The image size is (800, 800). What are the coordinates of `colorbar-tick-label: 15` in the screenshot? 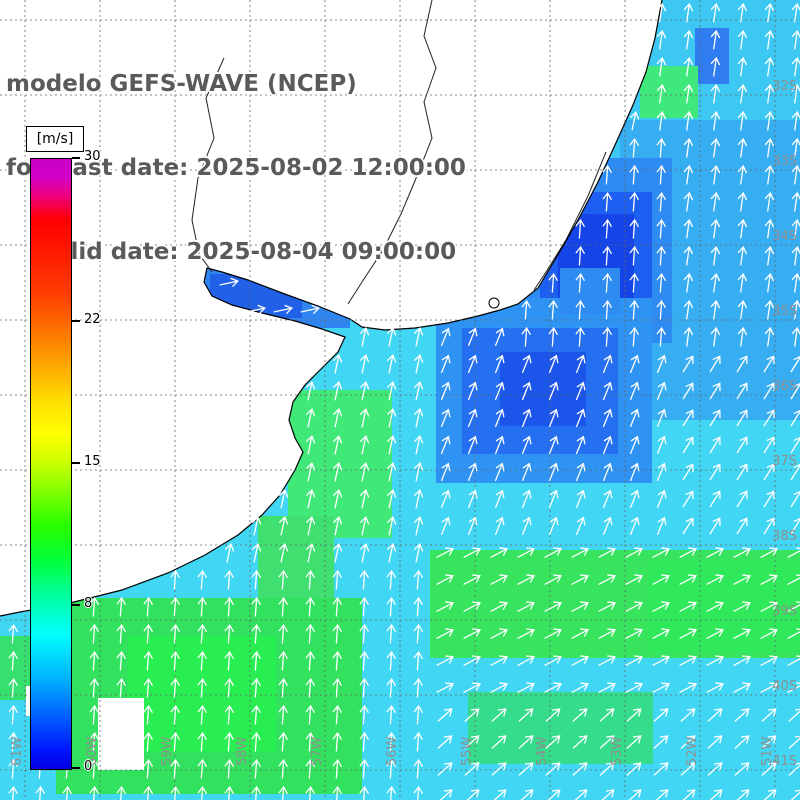 It's located at (92, 461).